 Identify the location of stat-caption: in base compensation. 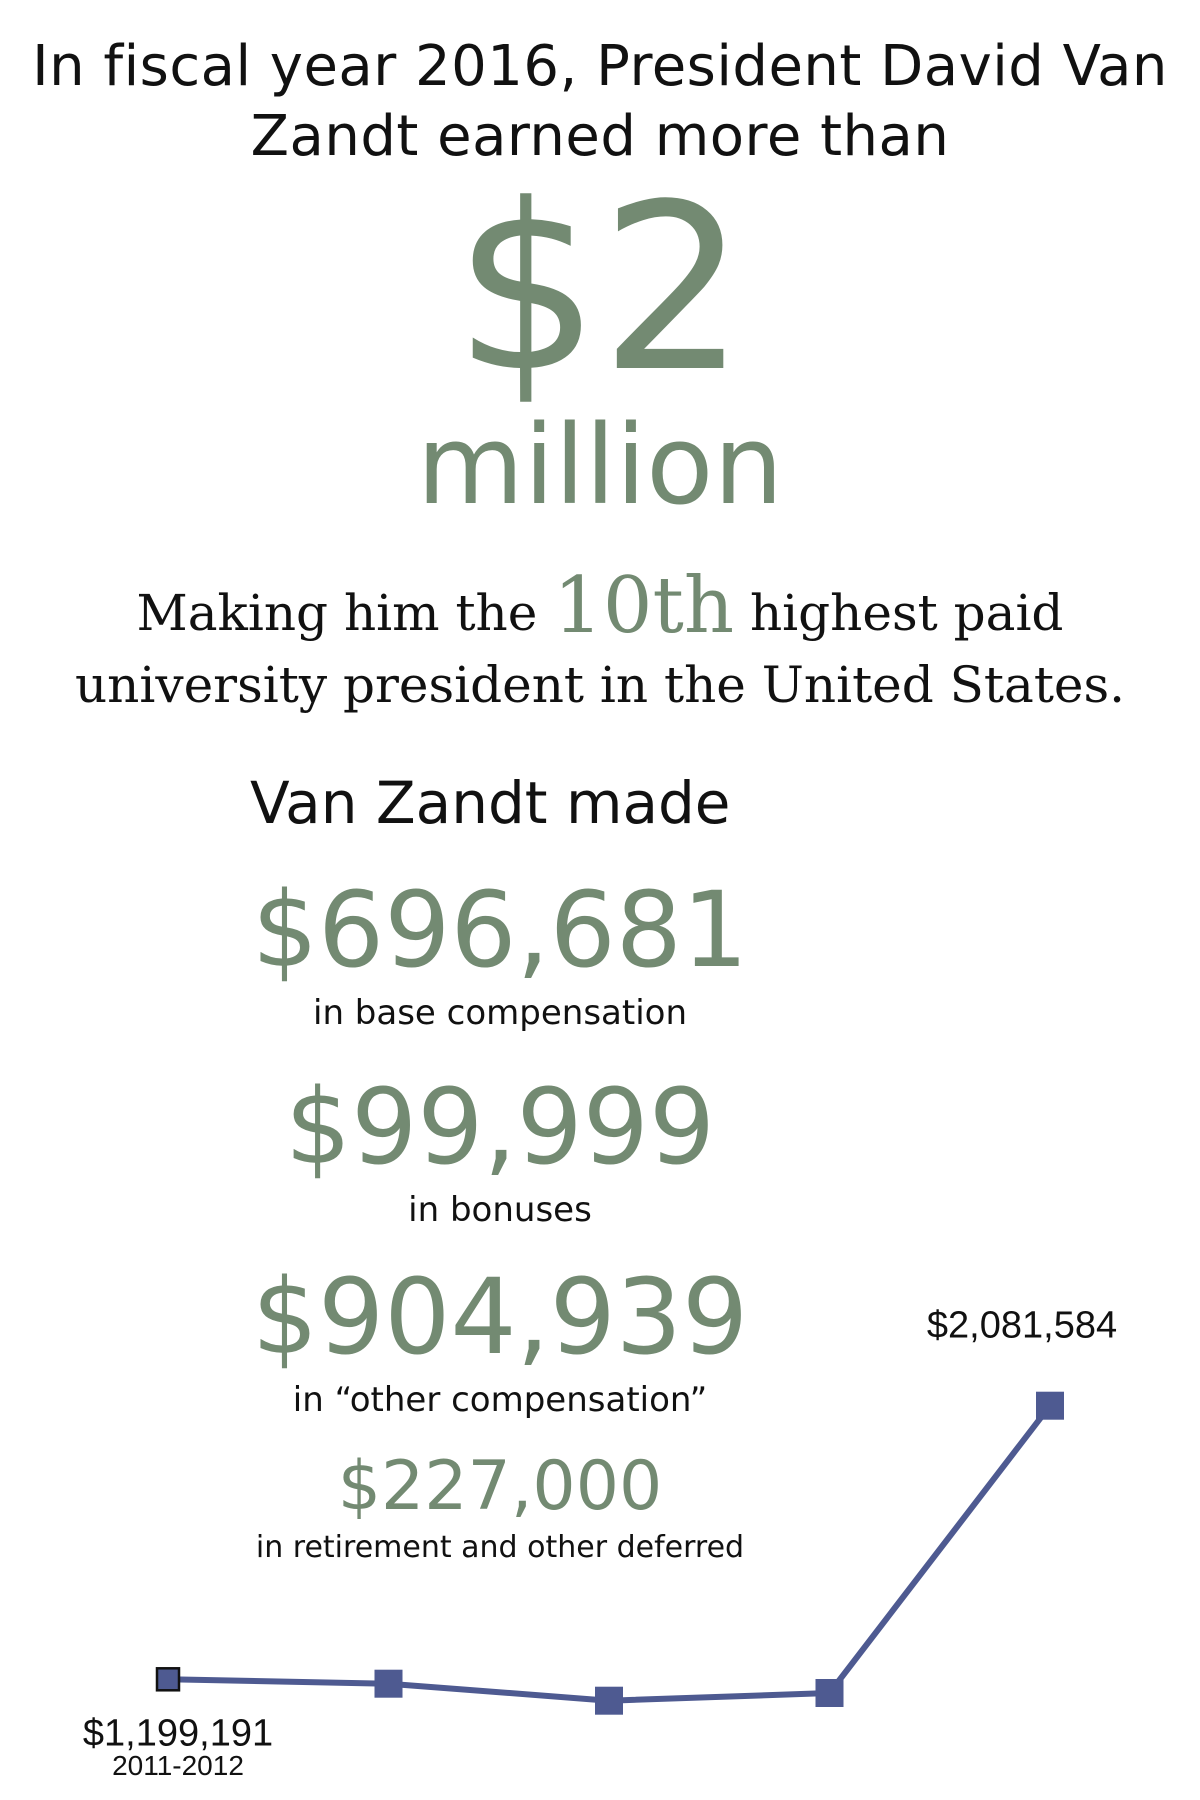
(500, 1013).